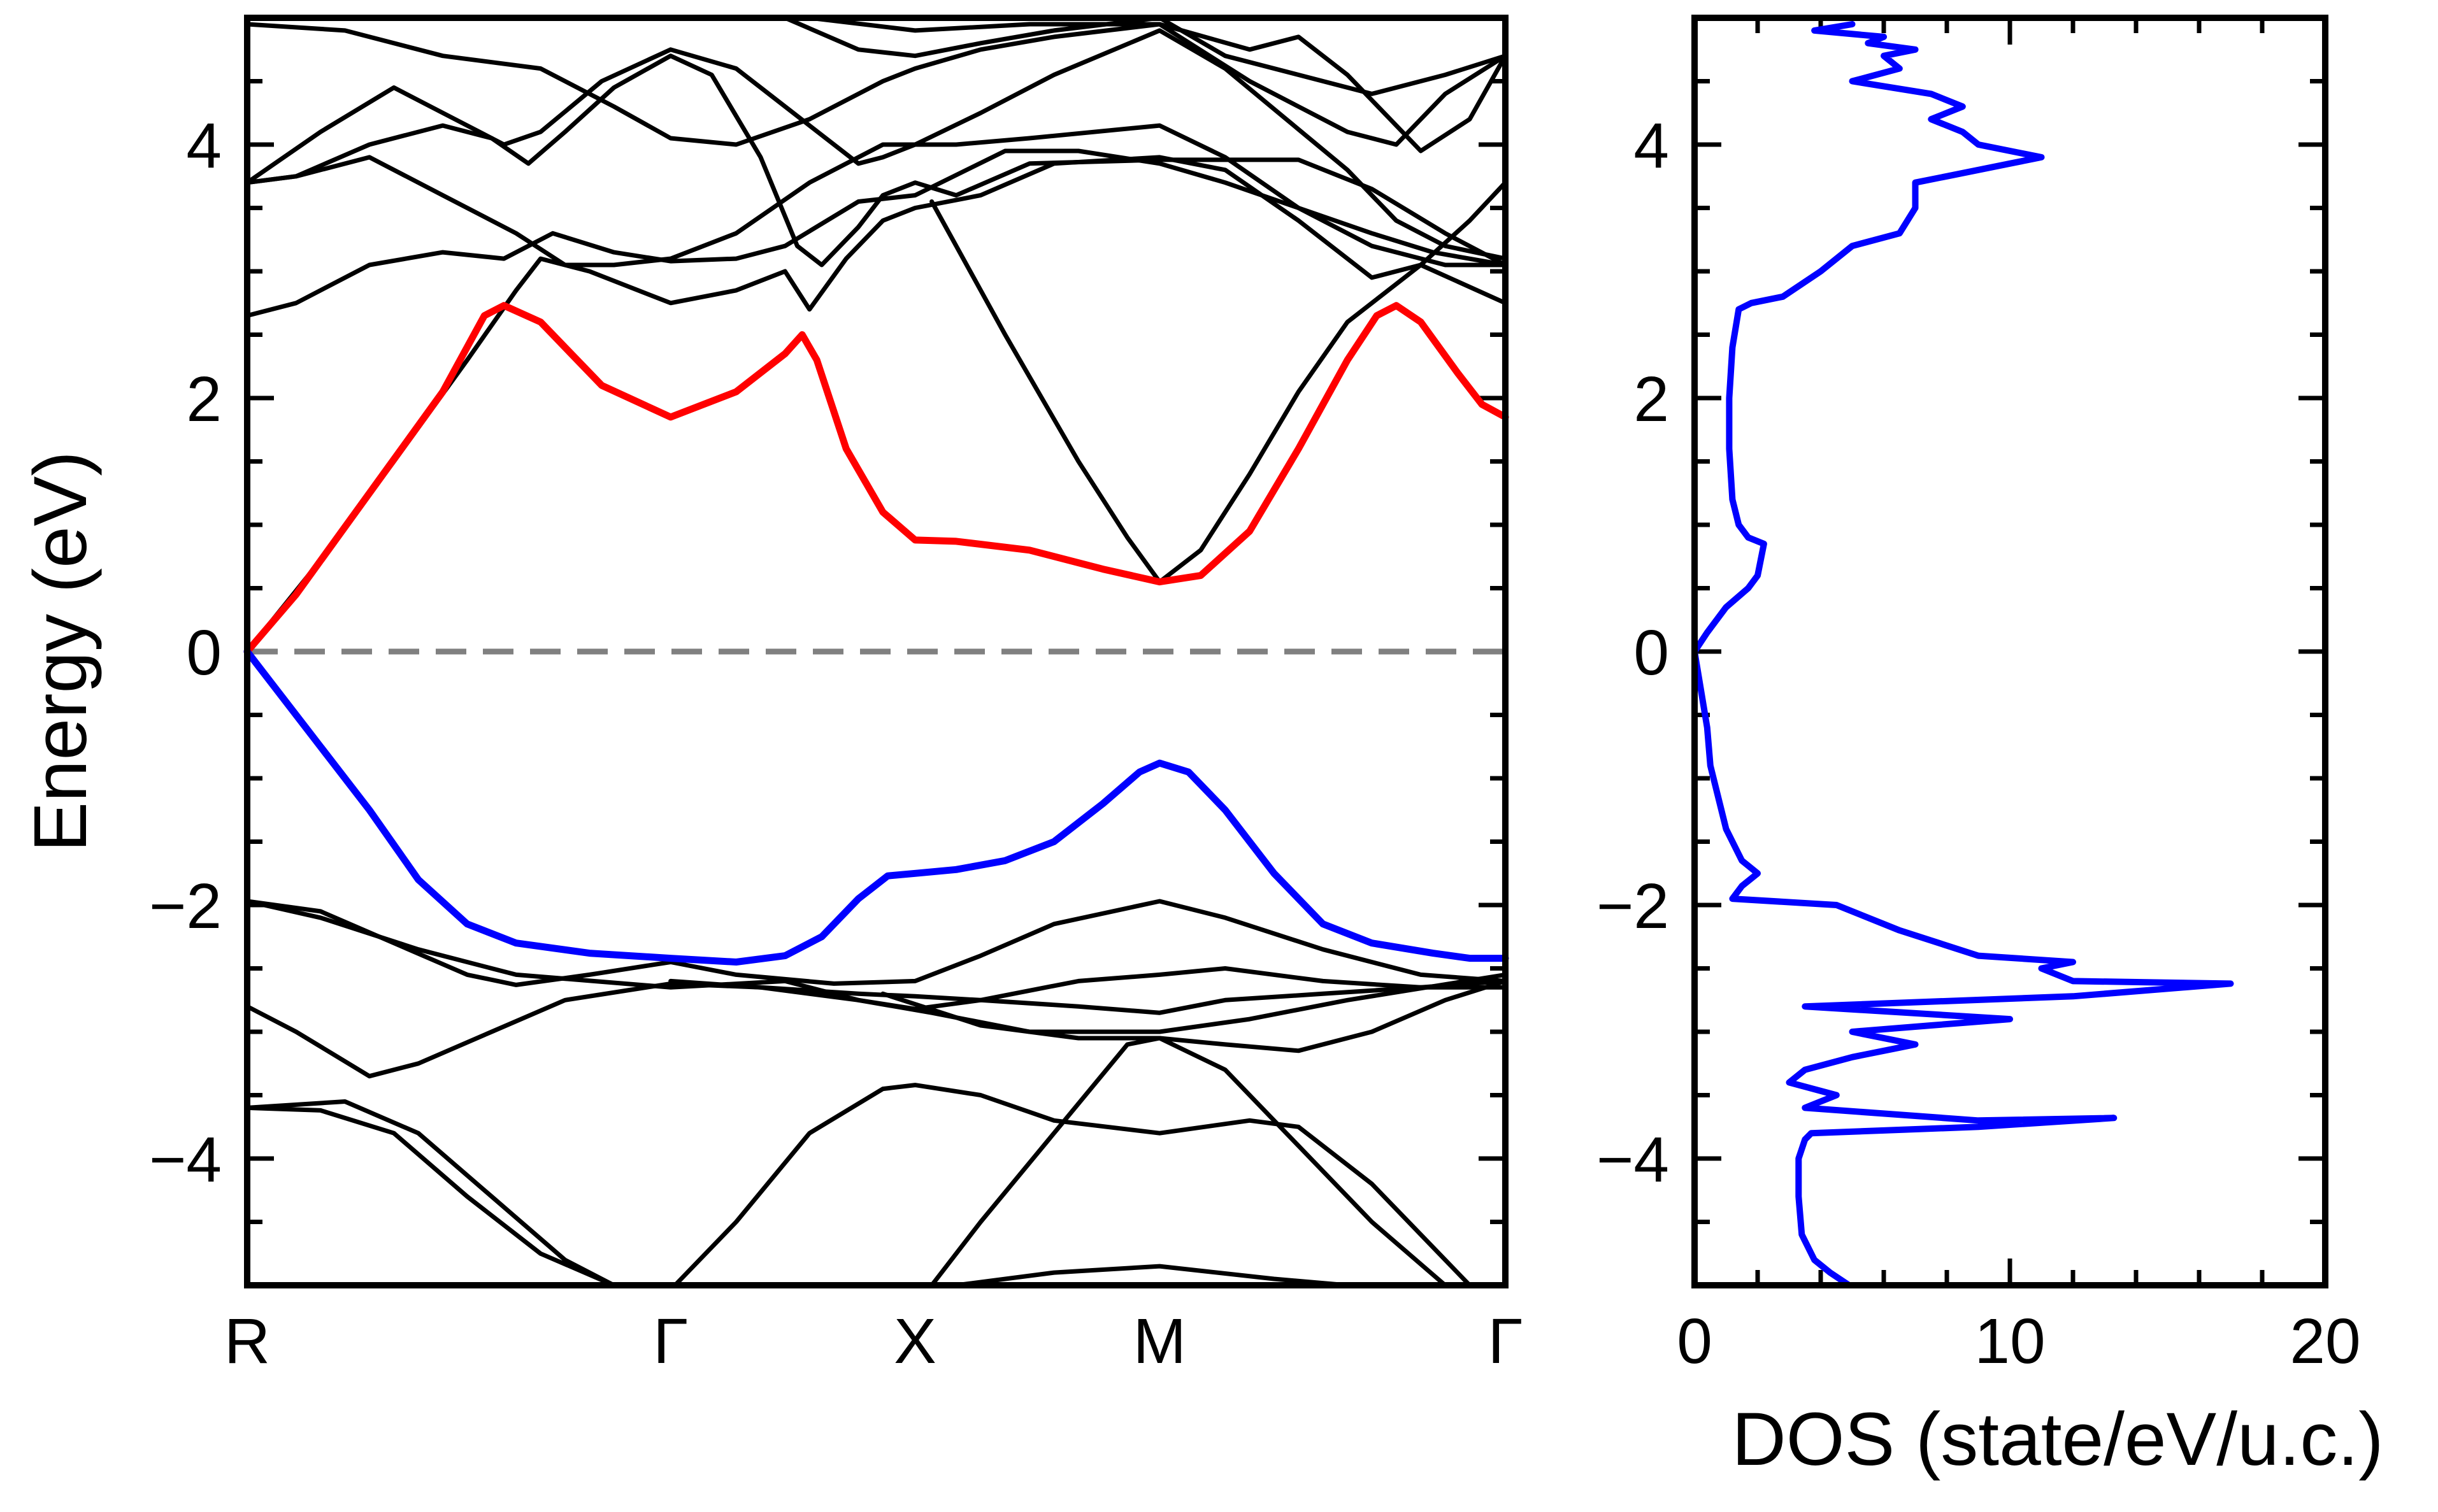 This screenshot has height=1512, width=2438. What do you see at coordinates (1651, 652) in the screenshot?
I see `dos-y-tick-label: 0` at bounding box center [1651, 652].